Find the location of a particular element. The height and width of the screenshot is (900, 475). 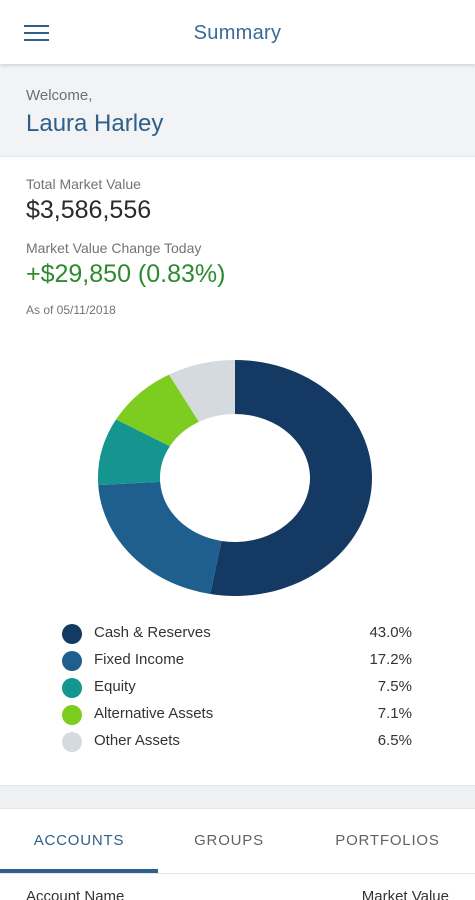

legend-value: 17.2% is located at coordinates (390, 659).